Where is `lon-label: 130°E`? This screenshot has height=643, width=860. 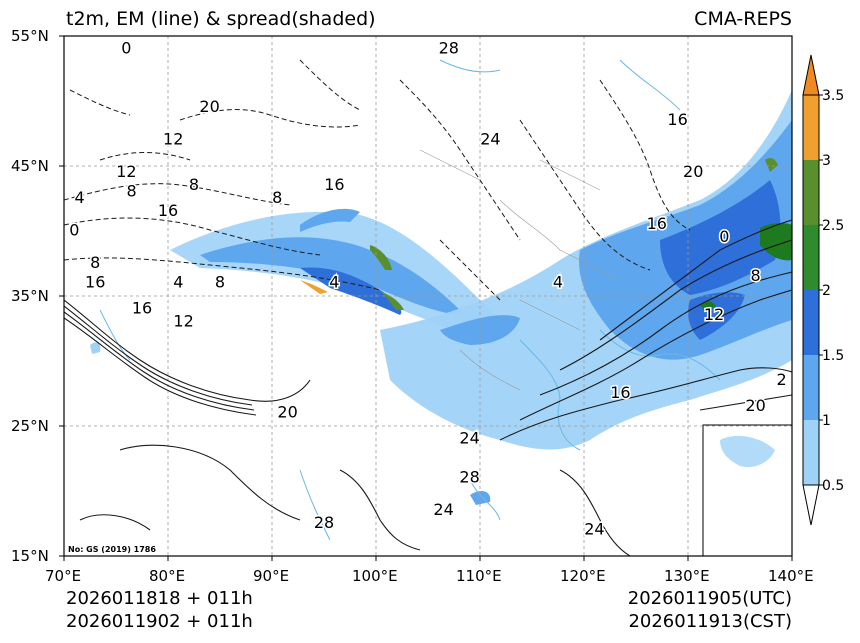
lon-label: 130°E is located at coordinates (687, 576).